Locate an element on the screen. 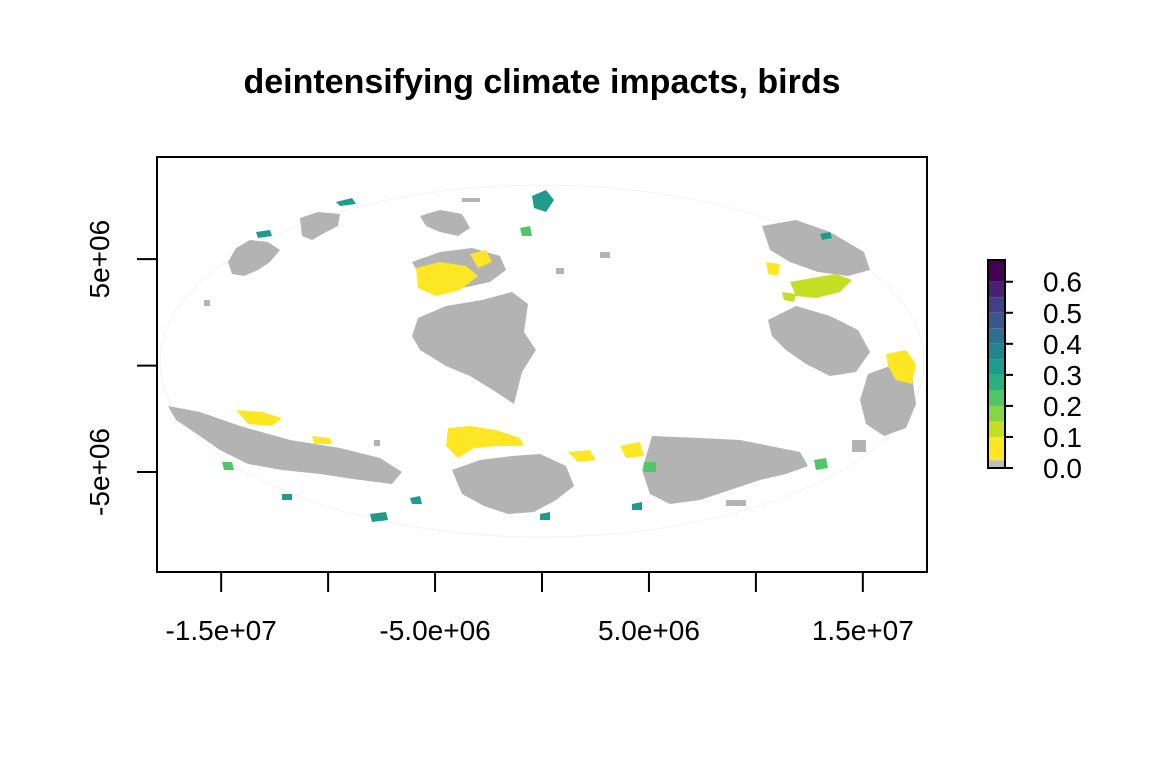  y-axis: 5e+06 -5e+06 is located at coordinates (121, 368).